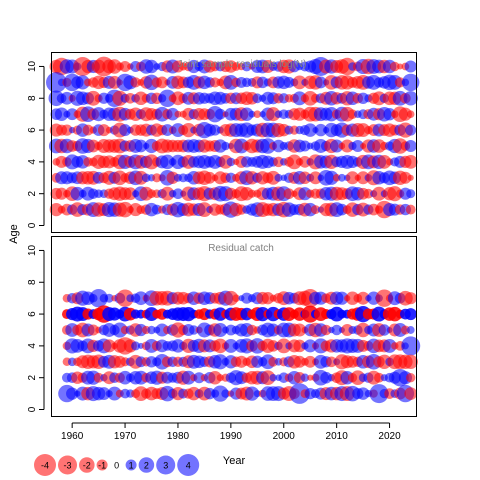  What do you see at coordinates (178, 436) in the screenshot?
I see `x-tick-label: 1980` at bounding box center [178, 436].